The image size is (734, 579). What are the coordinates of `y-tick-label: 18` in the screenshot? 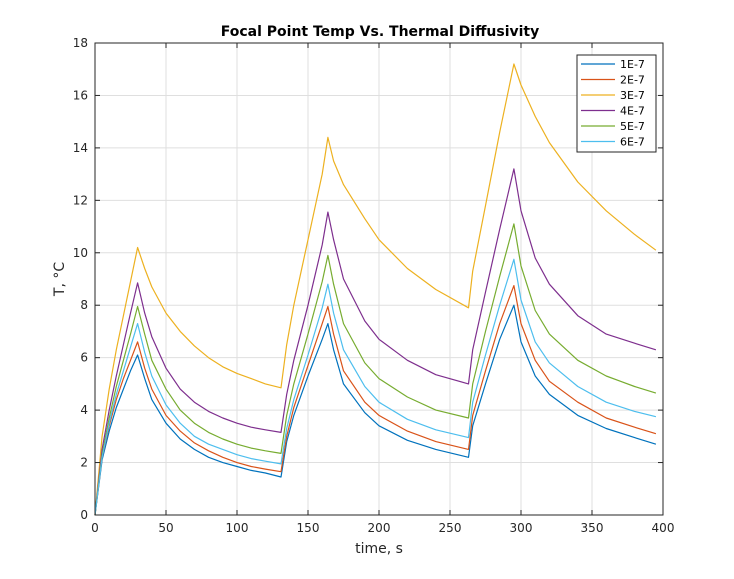 It's located at (80, 43).